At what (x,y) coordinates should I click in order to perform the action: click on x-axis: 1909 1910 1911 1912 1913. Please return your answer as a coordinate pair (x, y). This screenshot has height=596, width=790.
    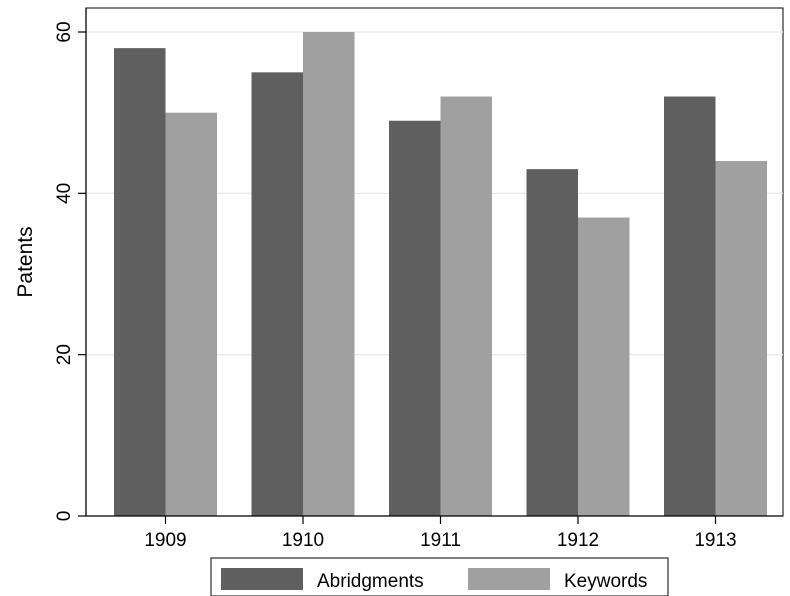
    Looking at the image, I should click on (434, 533).